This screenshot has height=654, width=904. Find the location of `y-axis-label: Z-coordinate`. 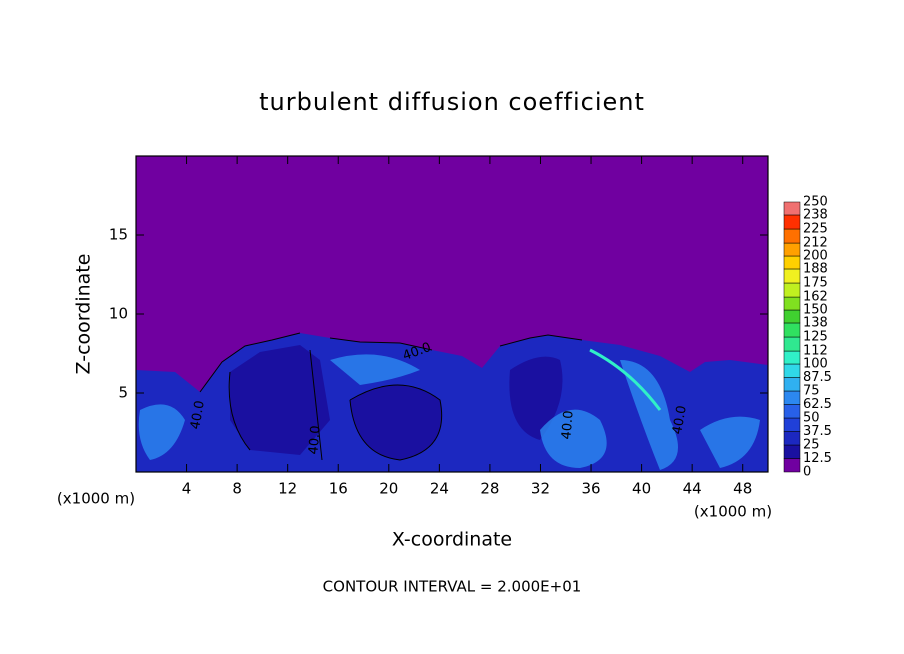

y-axis-label: Z-coordinate is located at coordinates (84, 314).